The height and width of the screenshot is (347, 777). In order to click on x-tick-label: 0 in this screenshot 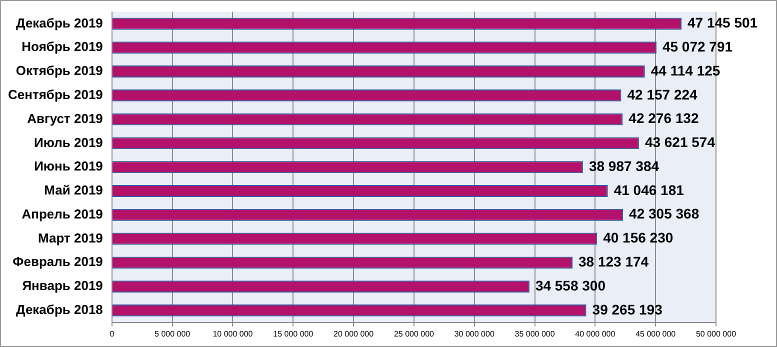, I will do `click(112, 333)`.